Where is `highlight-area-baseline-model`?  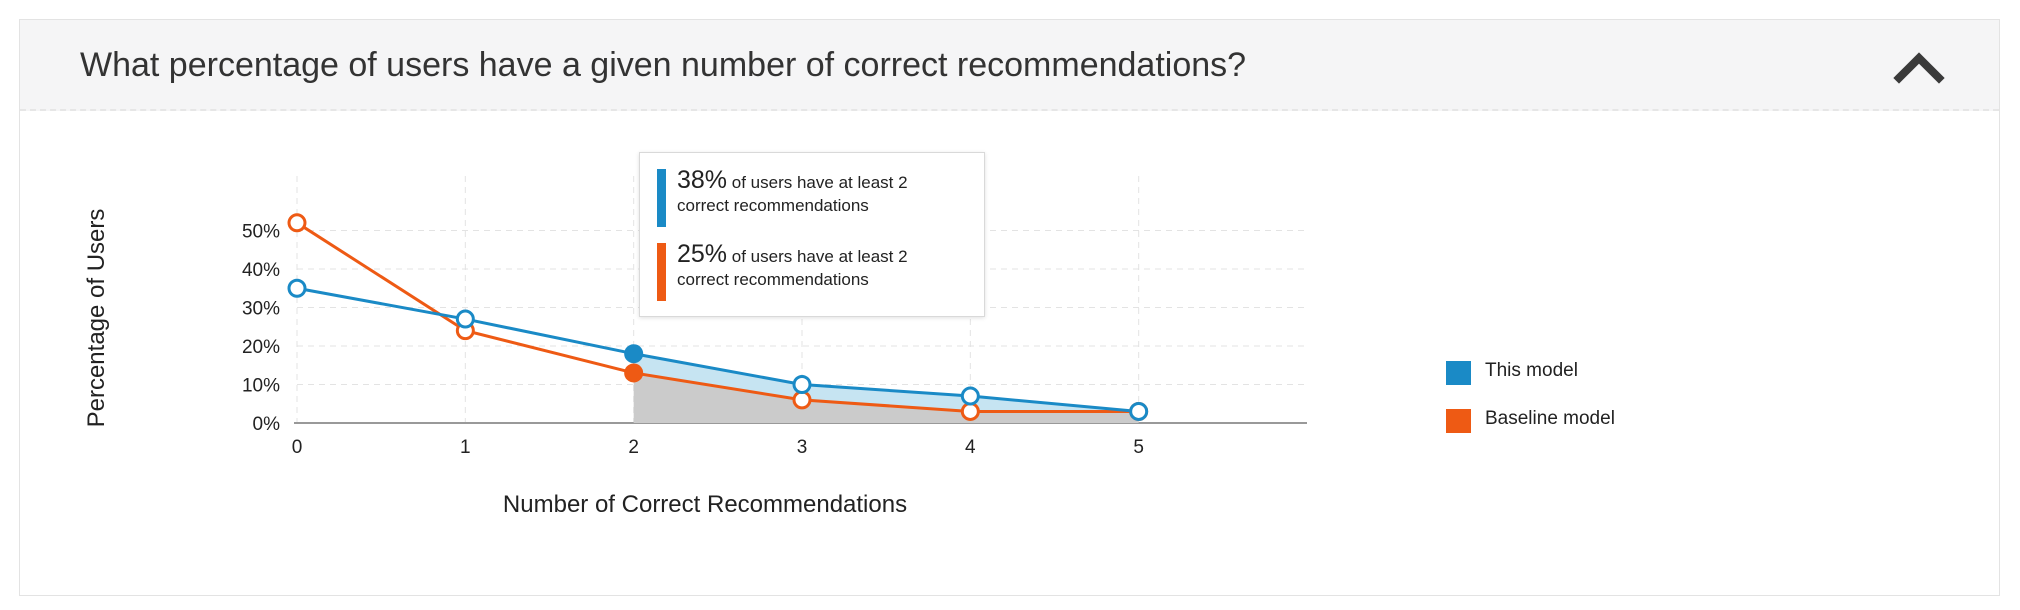 highlight-area-baseline-model is located at coordinates (886, 397).